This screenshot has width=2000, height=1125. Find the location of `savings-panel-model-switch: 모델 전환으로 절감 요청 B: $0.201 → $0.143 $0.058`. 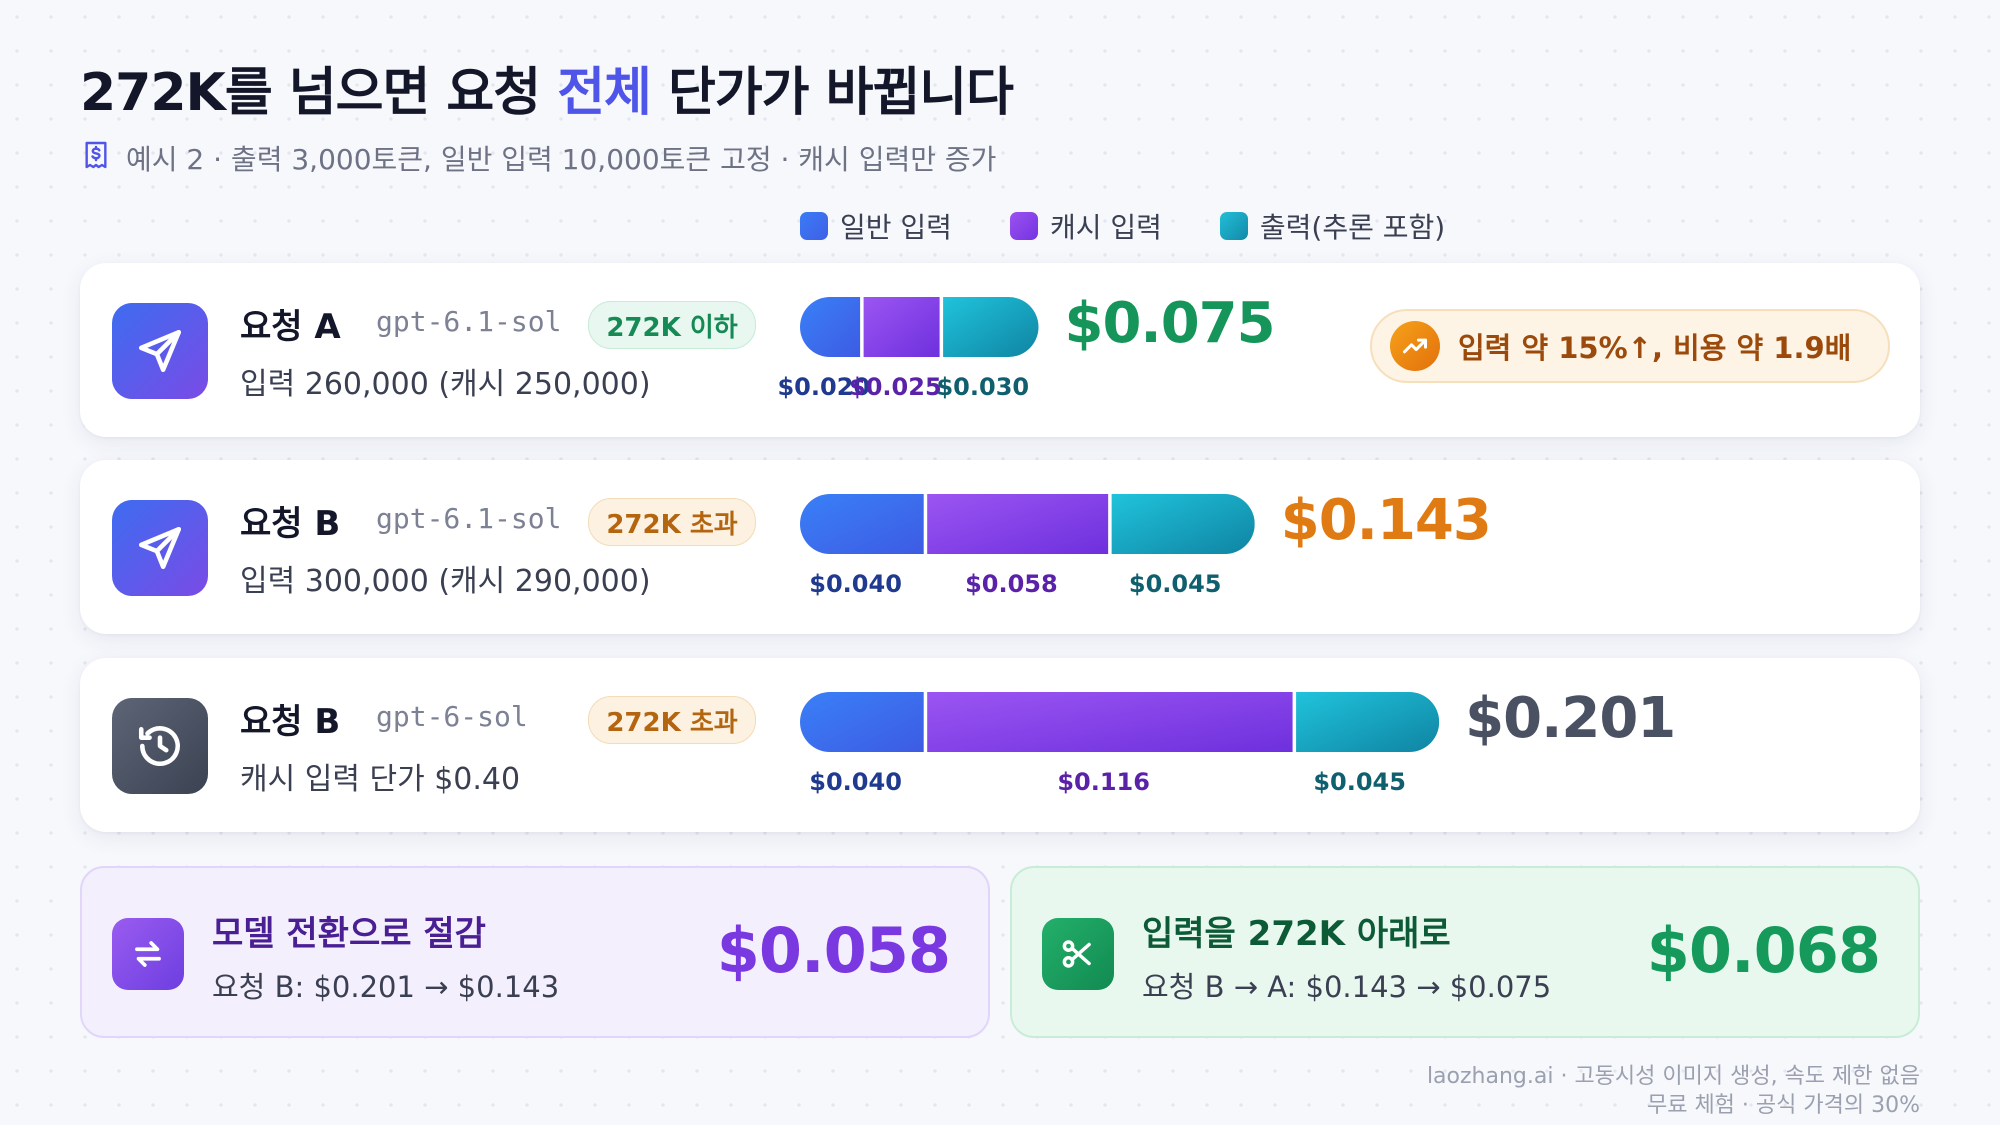

savings-panel-model-switch: 모델 전환으로 절감 요청 B: $0.201 → $0.143 $0.058 is located at coordinates (535, 952).